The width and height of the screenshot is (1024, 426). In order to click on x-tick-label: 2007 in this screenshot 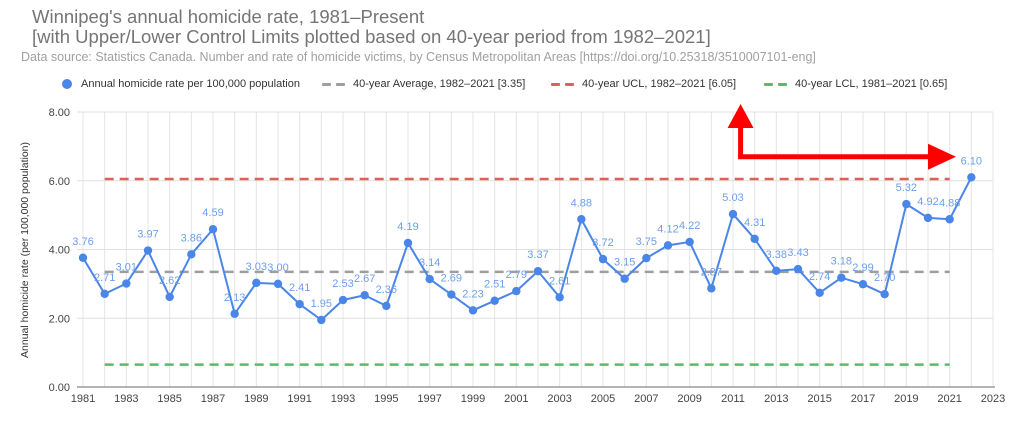, I will do `click(646, 399)`.